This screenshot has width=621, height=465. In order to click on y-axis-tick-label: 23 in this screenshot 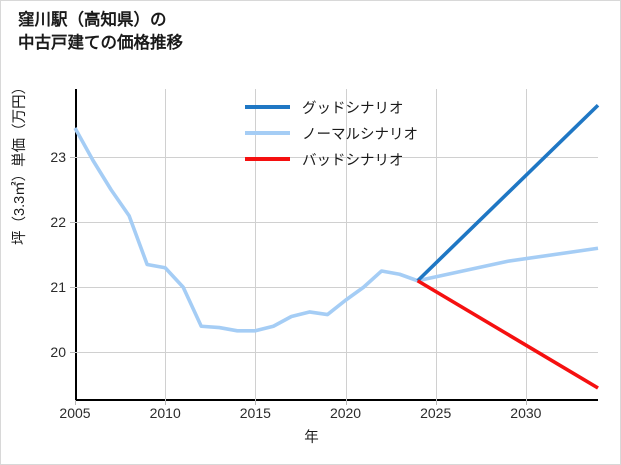, I will do `click(58, 157)`.